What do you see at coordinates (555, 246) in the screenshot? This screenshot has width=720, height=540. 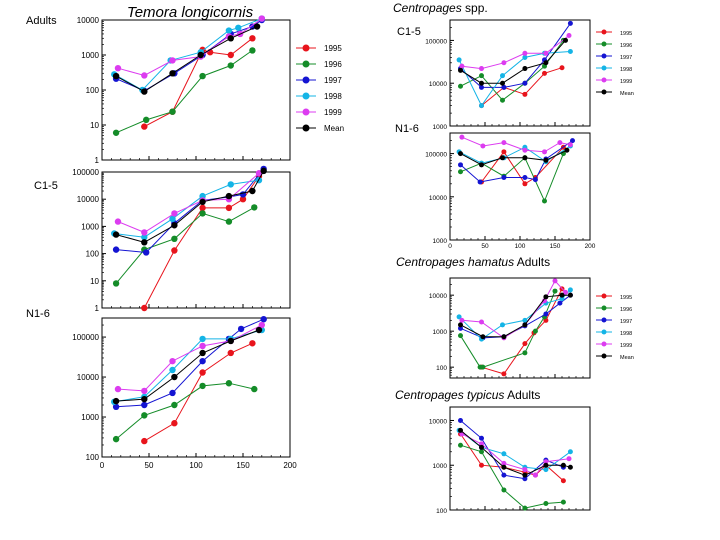 I see `x-tick-label: 150` at bounding box center [555, 246].